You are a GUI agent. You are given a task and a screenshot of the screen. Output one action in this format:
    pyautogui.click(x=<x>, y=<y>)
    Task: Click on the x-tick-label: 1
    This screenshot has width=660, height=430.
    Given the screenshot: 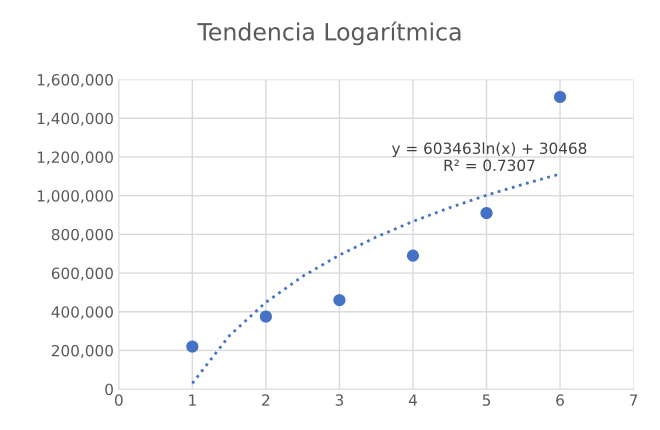 What is the action you would take?
    pyautogui.click(x=192, y=400)
    